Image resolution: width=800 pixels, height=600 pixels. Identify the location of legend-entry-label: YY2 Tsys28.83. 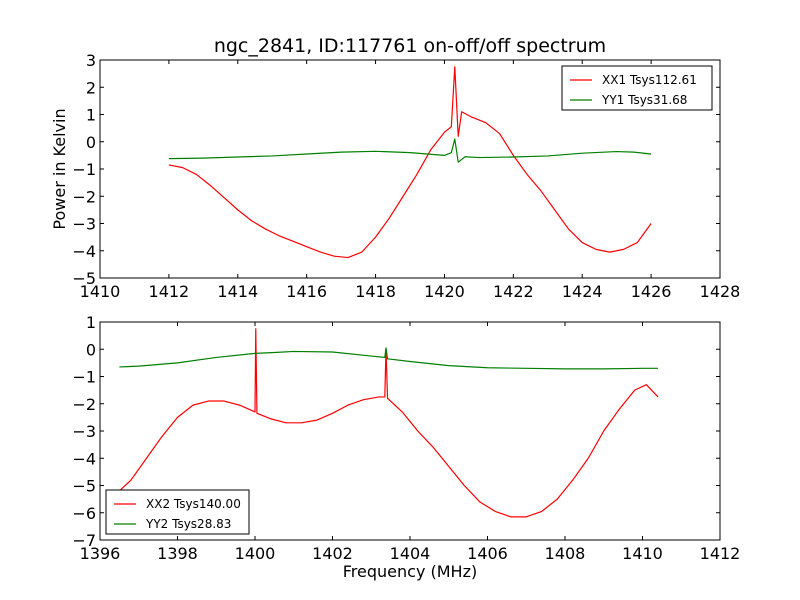
(188, 524).